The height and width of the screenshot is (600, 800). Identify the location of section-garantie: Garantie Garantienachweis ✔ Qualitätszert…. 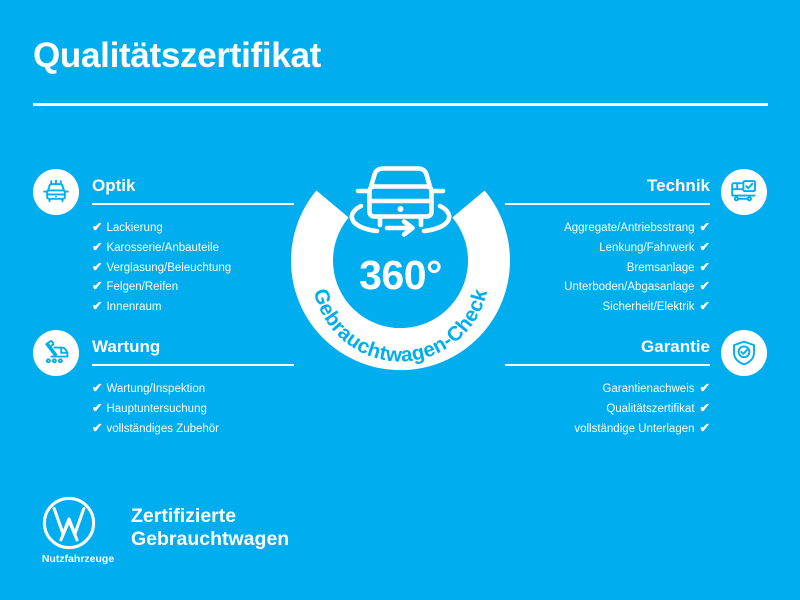
(607, 387).